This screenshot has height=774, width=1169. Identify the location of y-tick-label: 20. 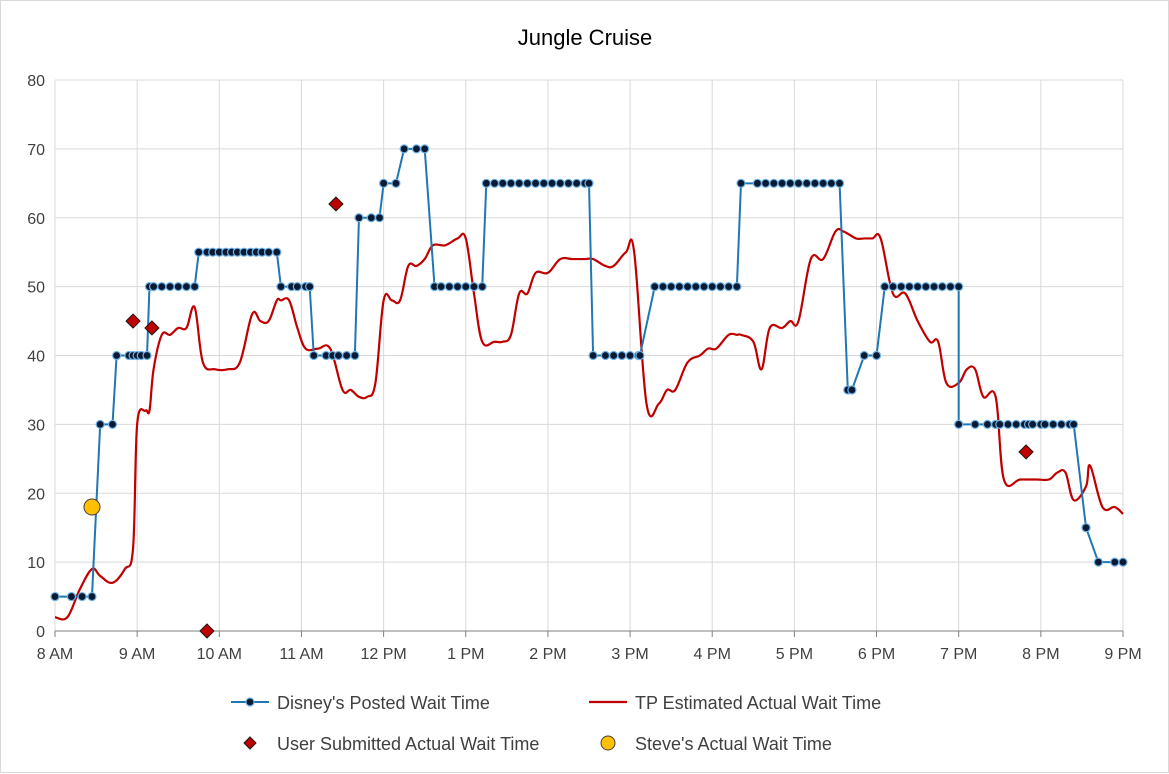
(36, 494).